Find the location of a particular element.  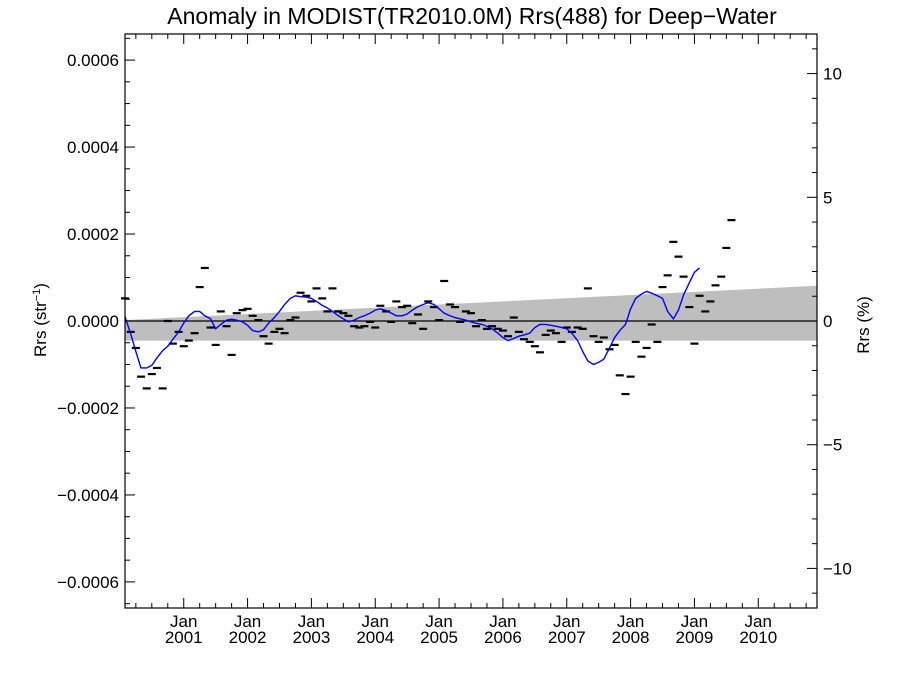

x-tick-label-year: 2007 is located at coordinates (567, 637).